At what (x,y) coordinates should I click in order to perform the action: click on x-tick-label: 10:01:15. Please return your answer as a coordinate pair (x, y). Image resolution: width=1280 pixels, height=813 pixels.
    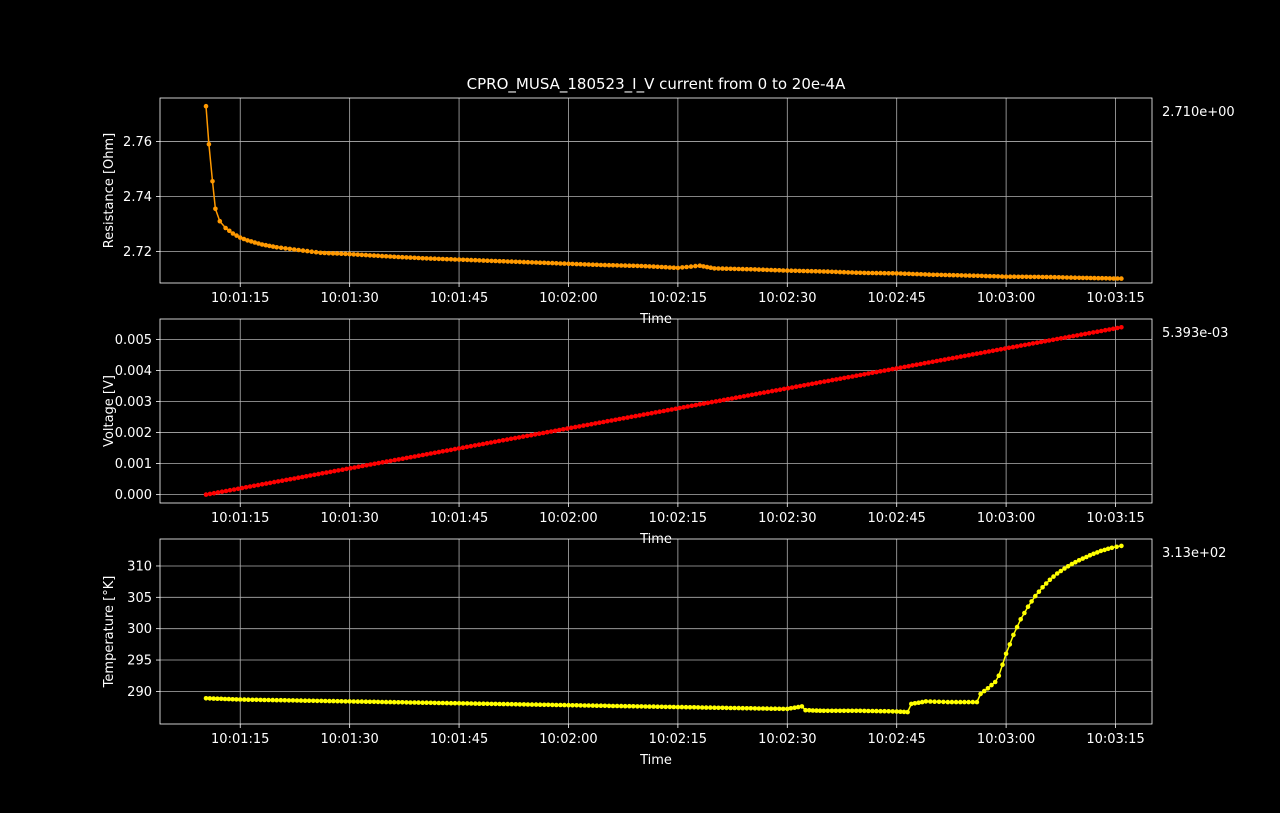
    Looking at the image, I should click on (240, 298).